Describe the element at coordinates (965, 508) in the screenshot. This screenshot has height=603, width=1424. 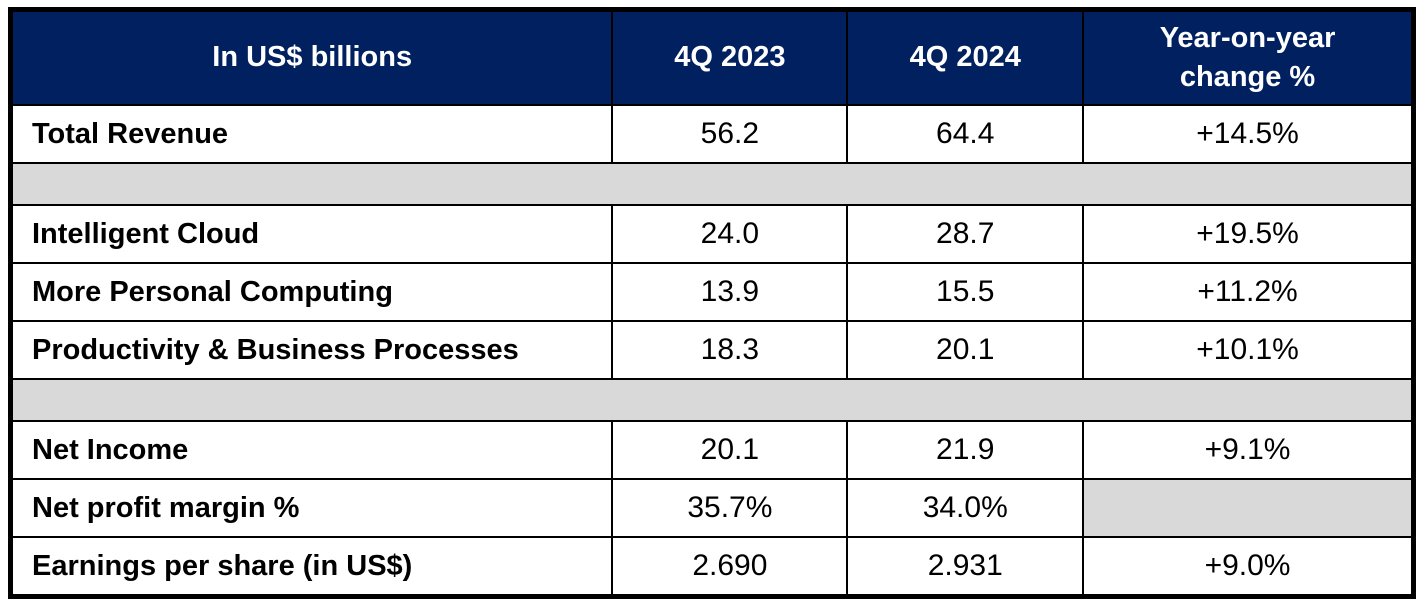
I see `value-4q2024: 34.0%` at that location.